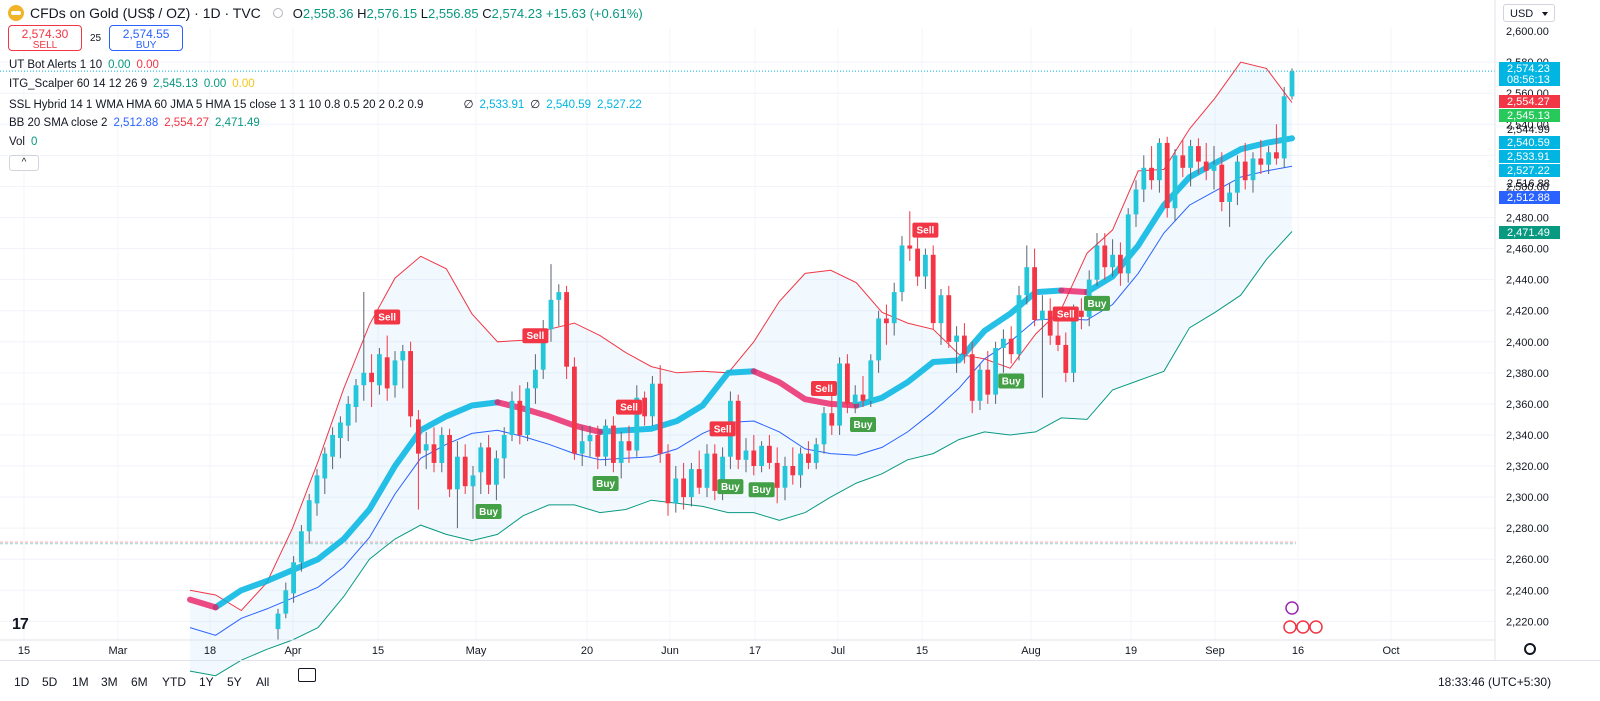 The image size is (1600, 701). What do you see at coordinates (145, 13) in the screenshot?
I see `symbol-title: CFDs on Gold (US$ / OZ) · 1D · TVC` at bounding box center [145, 13].